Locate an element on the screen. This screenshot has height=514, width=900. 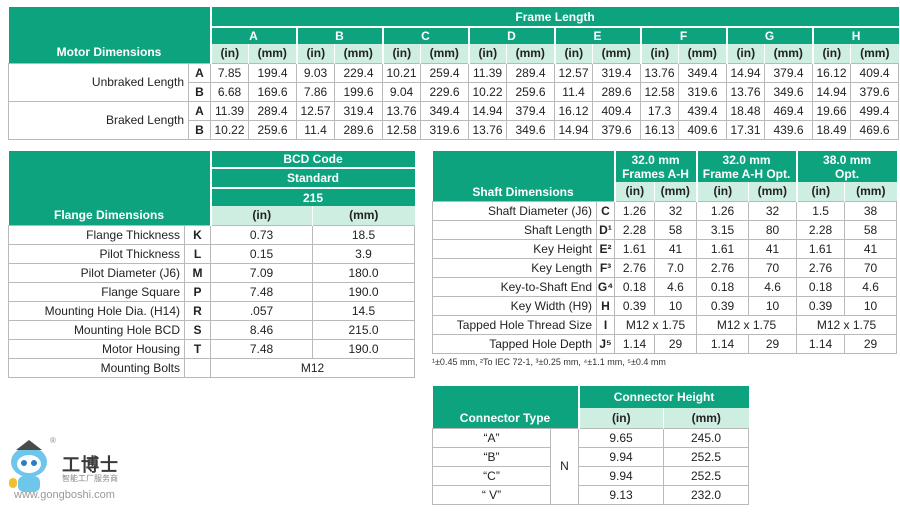
connector-type: “B” is located at coordinates (491, 456).